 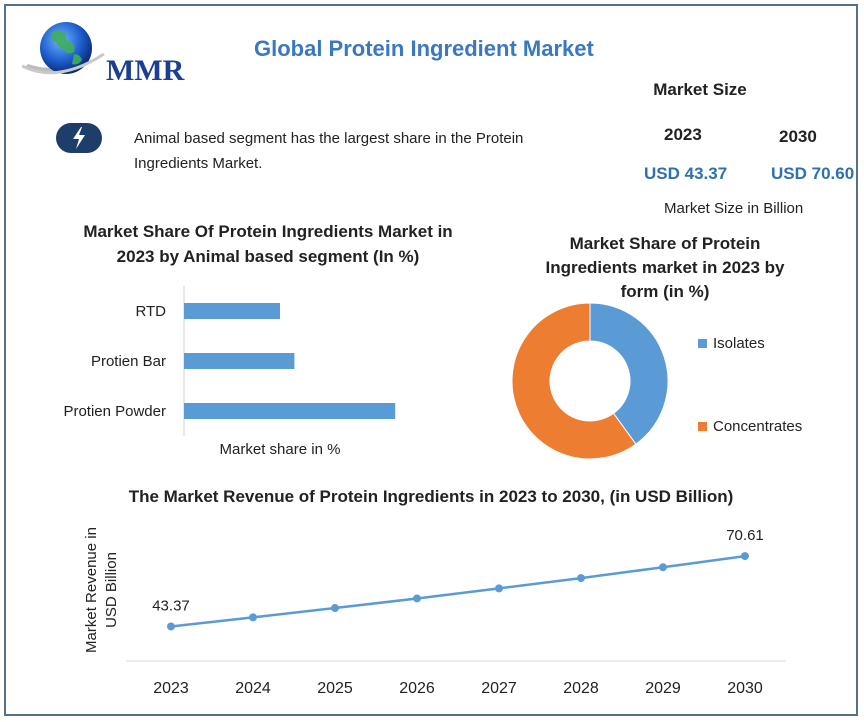 What do you see at coordinates (574, 381) in the screenshot?
I see `donut-slice-concentrates` at bounding box center [574, 381].